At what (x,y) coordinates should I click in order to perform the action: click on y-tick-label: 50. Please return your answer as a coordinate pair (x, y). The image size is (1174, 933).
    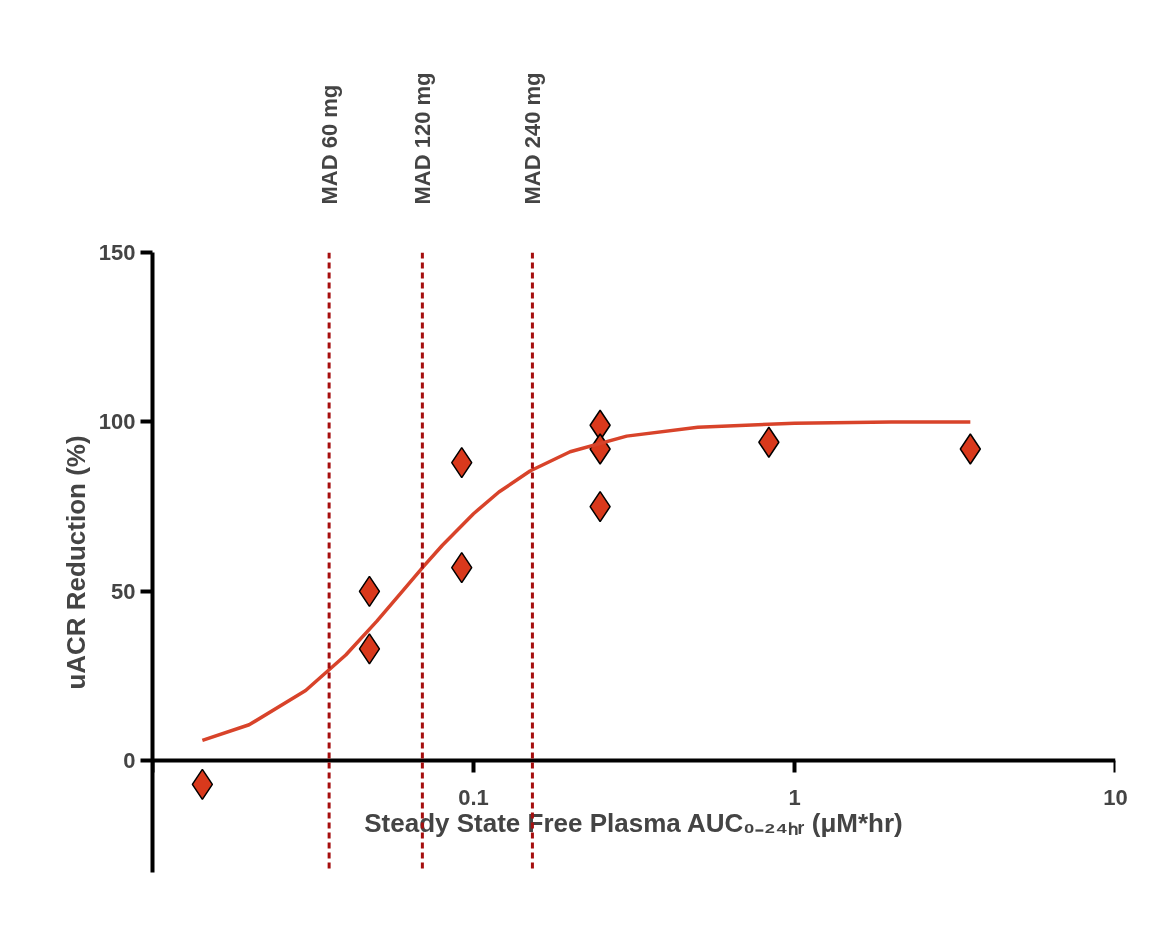
    Looking at the image, I should click on (123, 591).